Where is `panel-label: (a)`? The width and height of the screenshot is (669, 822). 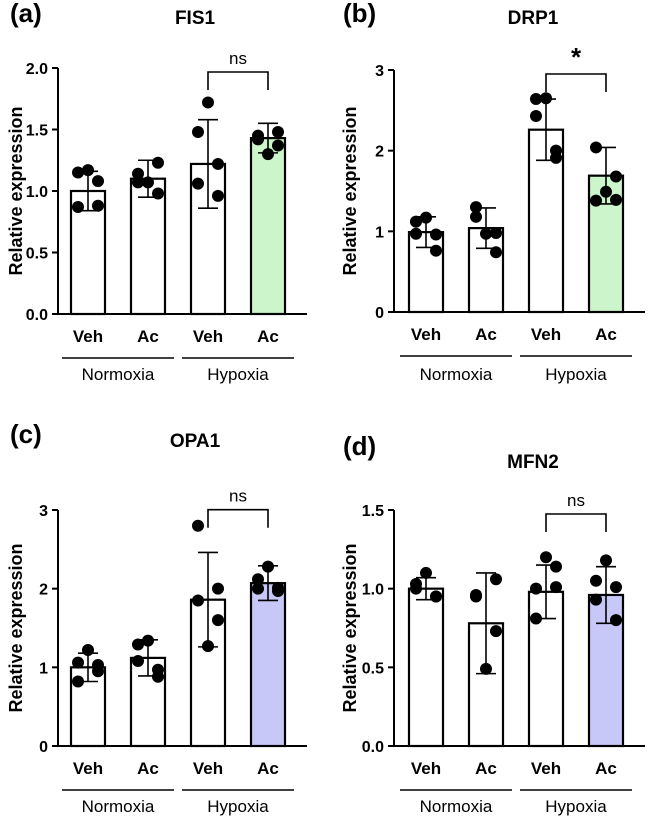 panel-label: (a) is located at coordinates (26, 14).